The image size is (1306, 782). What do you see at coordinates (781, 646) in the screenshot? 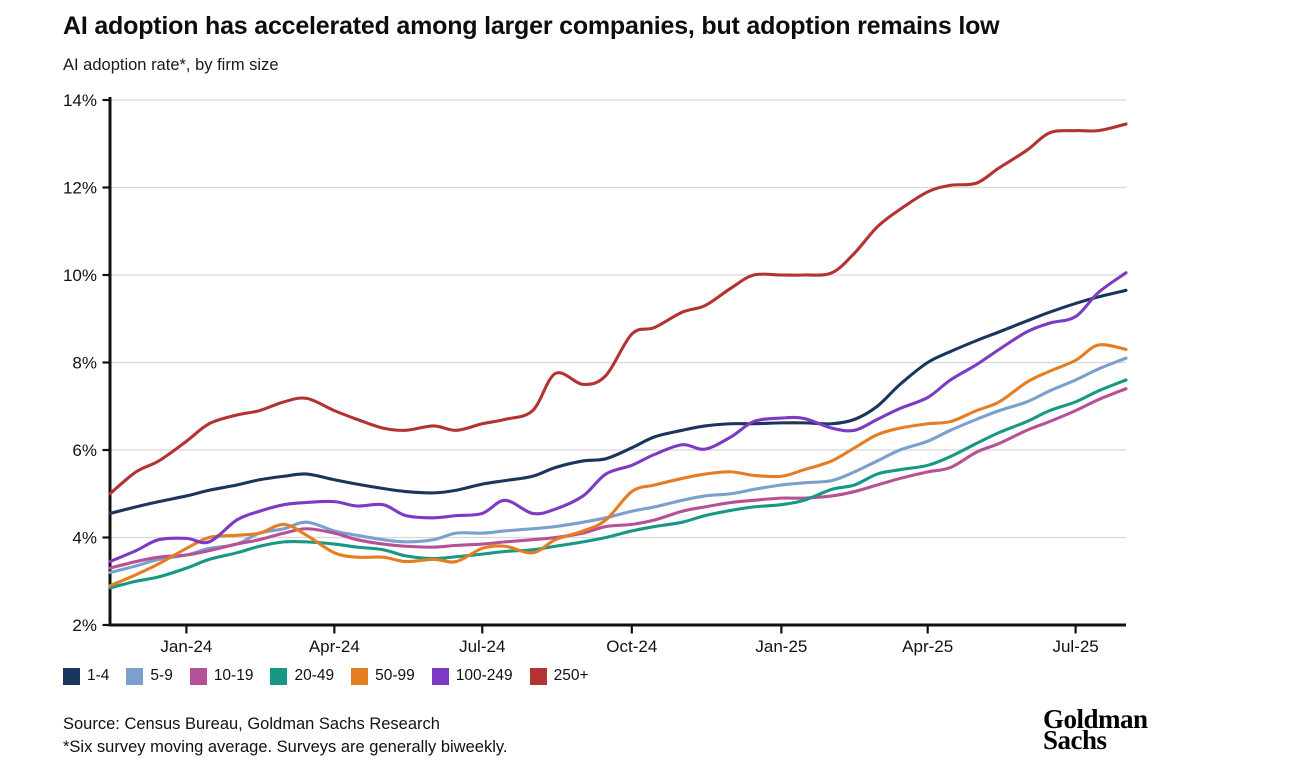
I see `x-axis-label: Jan-25` at bounding box center [781, 646].